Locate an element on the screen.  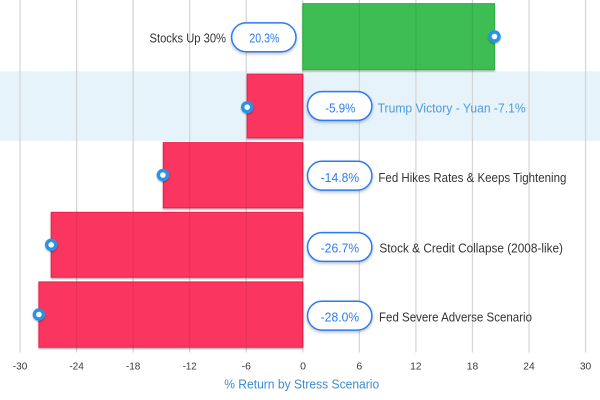
svg-text: -6 is located at coordinates (246, 366).